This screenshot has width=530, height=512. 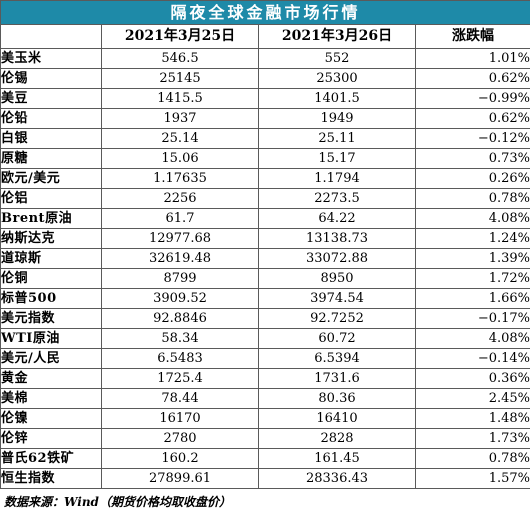 I want to click on row-name: 美豆, so click(x=51, y=98).